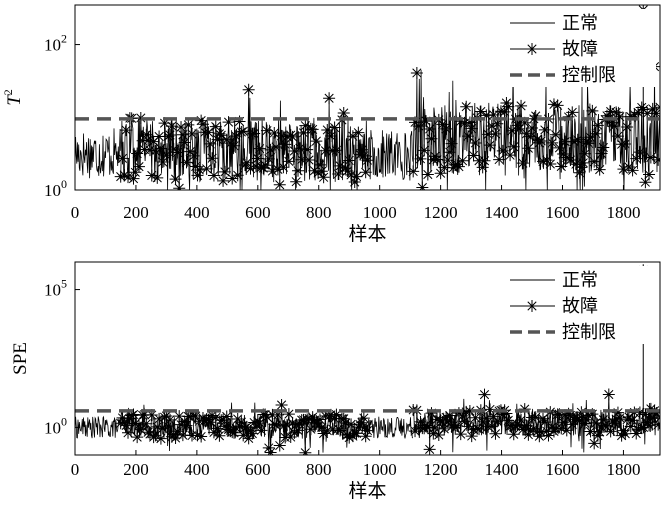  I want to click on x-tick-label: 1200, so click(441, 469).